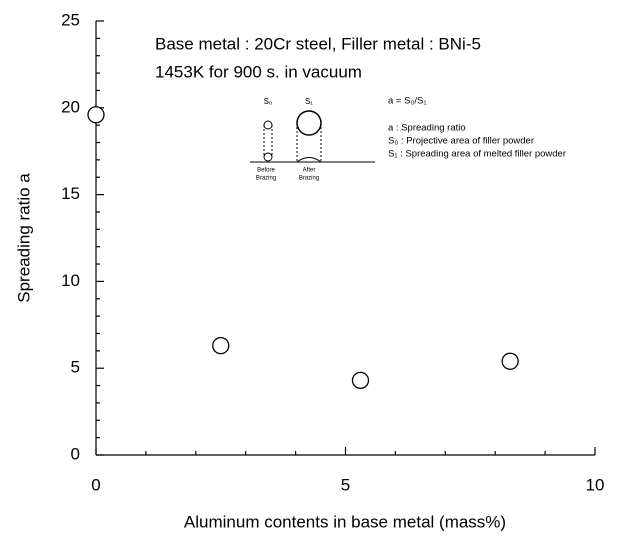 The width and height of the screenshot is (619, 541). What do you see at coordinates (70, 193) in the screenshot?
I see `y-tick-label: 15` at bounding box center [70, 193].